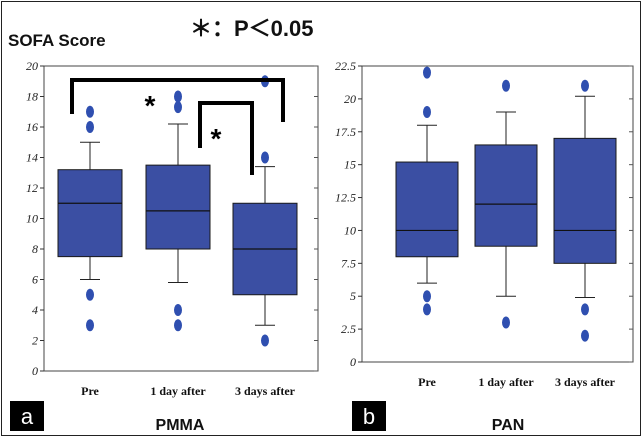 The height and width of the screenshot is (439, 644). What do you see at coordinates (348, 263) in the screenshot?
I see `y-tick-label: 7.5` at bounding box center [348, 263].